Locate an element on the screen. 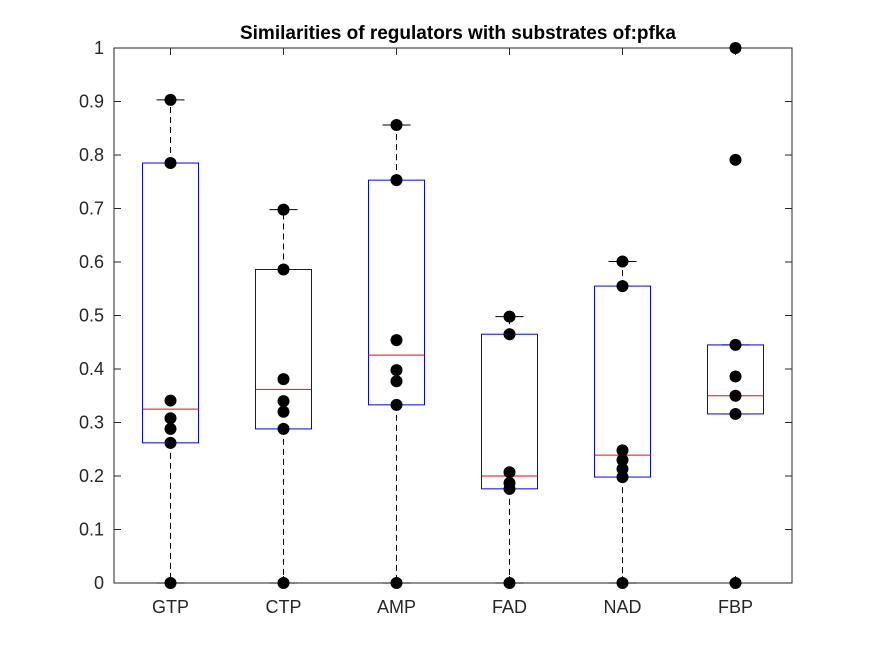  y-tick-label: 0.9 is located at coordinates (91, 102).